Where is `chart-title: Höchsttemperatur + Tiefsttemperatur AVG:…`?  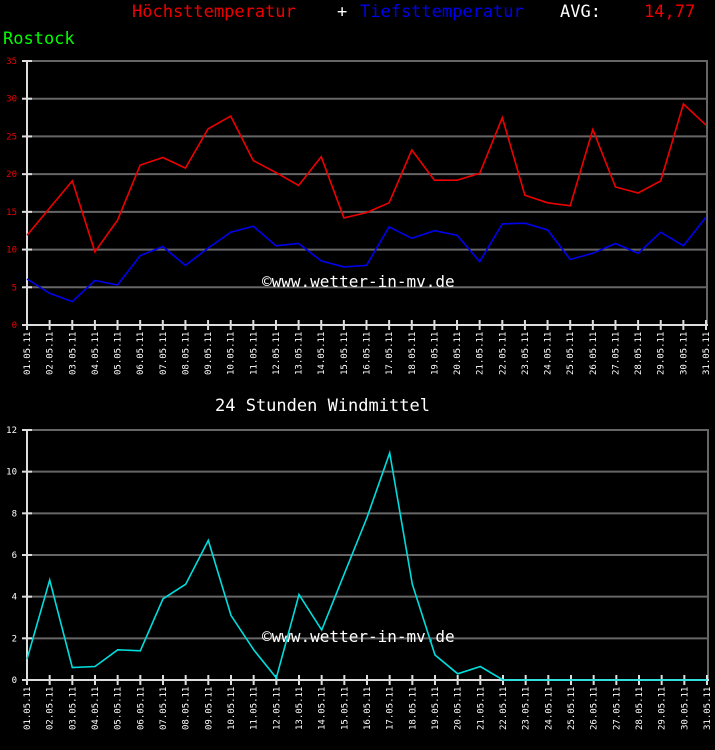
chart-title: Höchsttemperatur + Tiefsttemperatur AVG:… is located at coordinates (357, 13).